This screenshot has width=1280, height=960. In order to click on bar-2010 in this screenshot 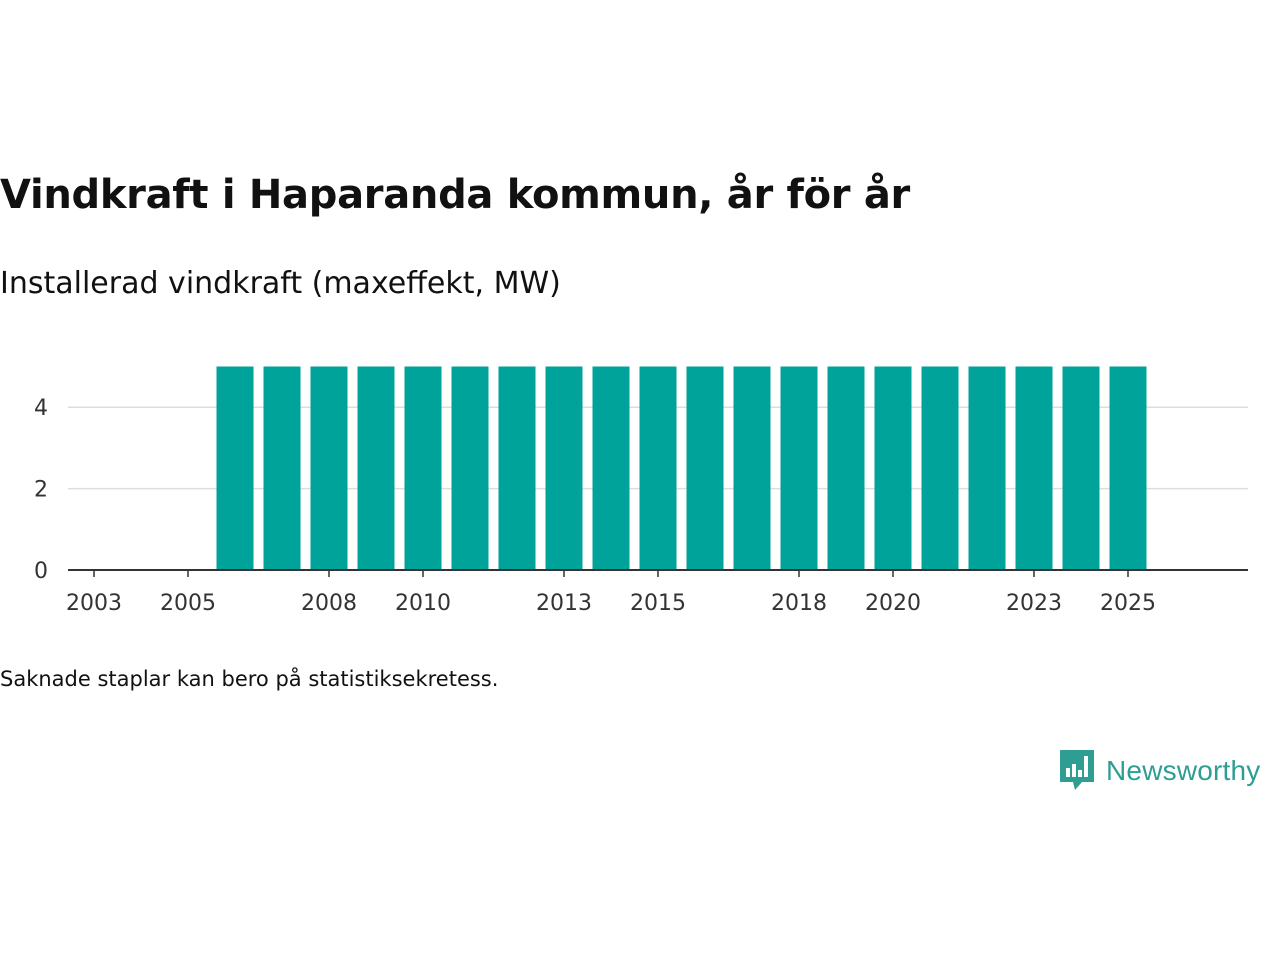, I will do `click(423, 468)`.